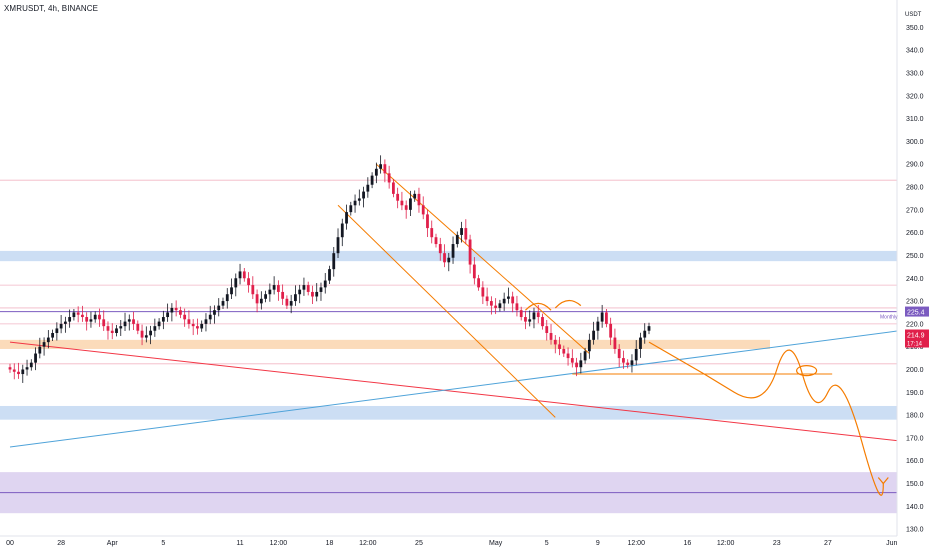 This screenshot has width=932, height=550. Describe the element at coordinates (330, 543) in the screenshot. I see `x-tick-label: 18` at that location.